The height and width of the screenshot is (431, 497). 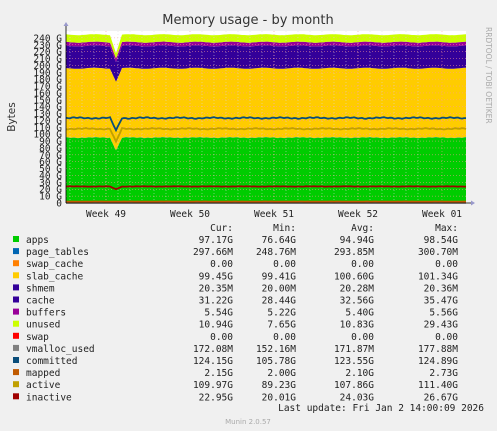 What do you see at coordinates (16, 384) in the screenshot?
I see `legend-swatch-active` at bounding box center [16, 384].